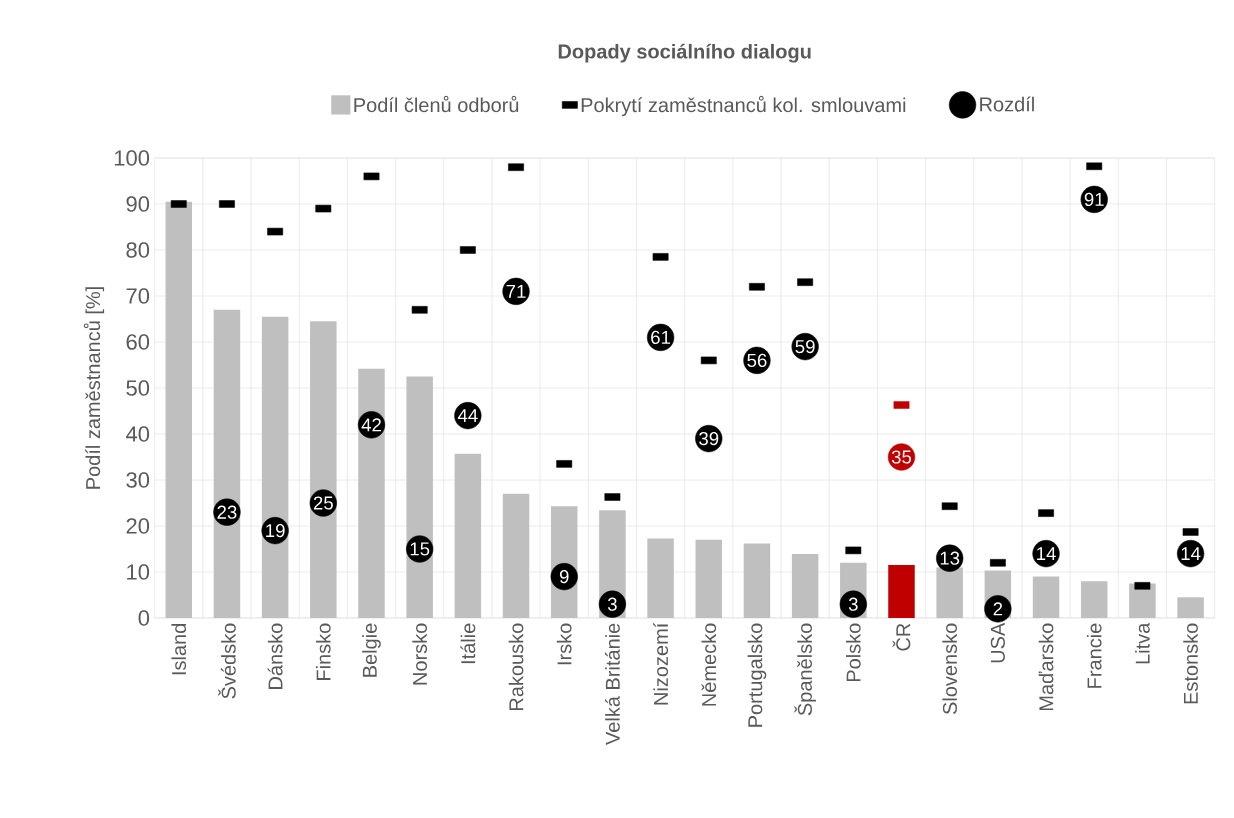  What do you see at coordinates (1190, 663) in the screenshot?
I see `x-tick-label: Estonsko` at bounding box center [1190, 663].